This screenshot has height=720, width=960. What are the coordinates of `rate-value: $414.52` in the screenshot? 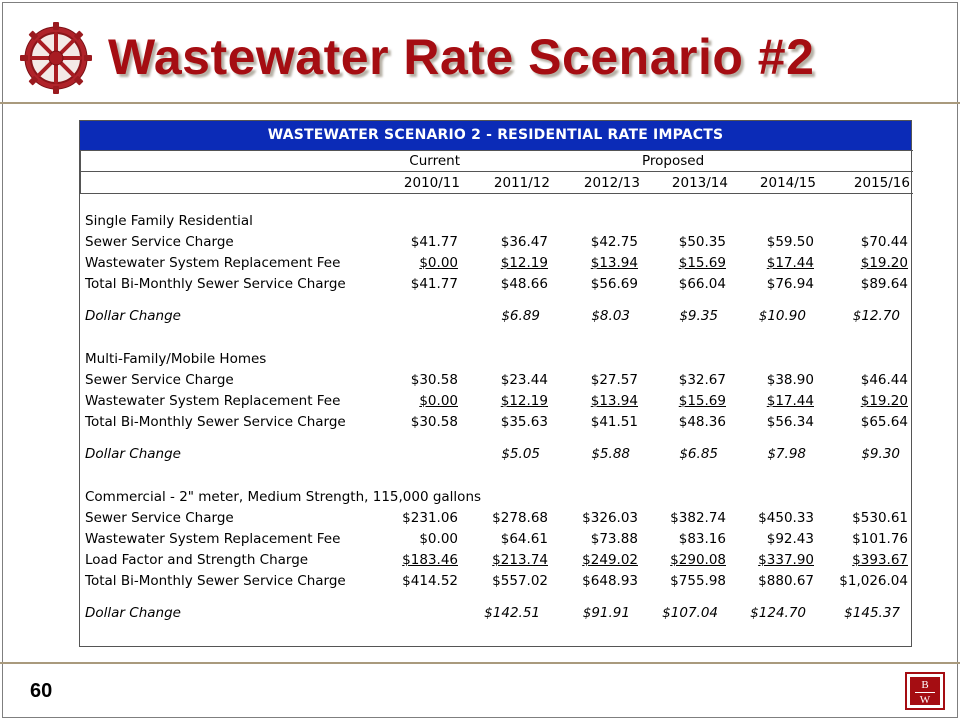 It's located at (430, 581).